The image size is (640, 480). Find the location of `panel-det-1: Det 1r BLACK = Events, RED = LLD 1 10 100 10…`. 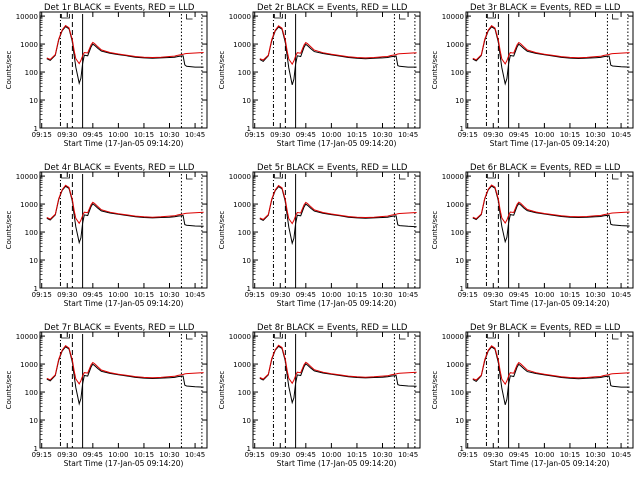

panel-det-1: Det 1r BLACK = Events, RED = LLD 1 10 100 10… is located at coordinates (106, 75).